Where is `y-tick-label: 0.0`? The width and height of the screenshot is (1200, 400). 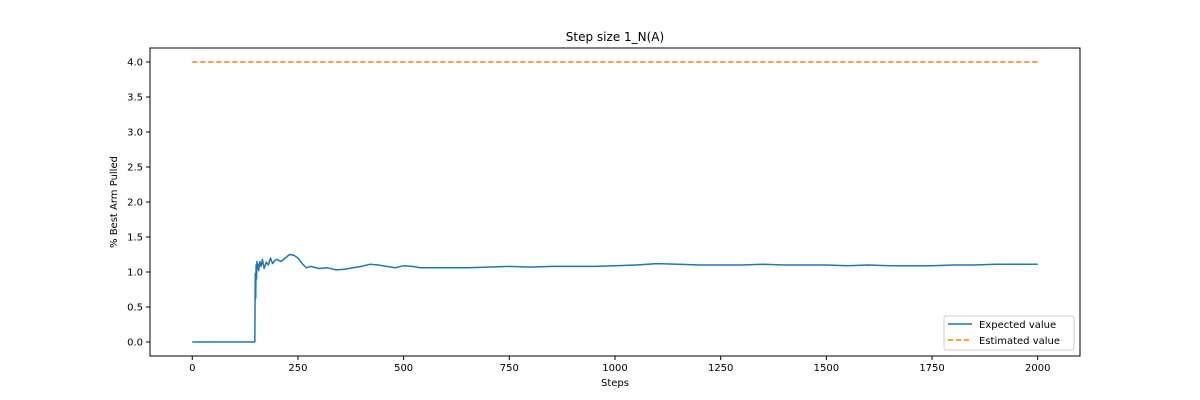
y-tick-label: 0.0 is located at coordinates (135, 343).